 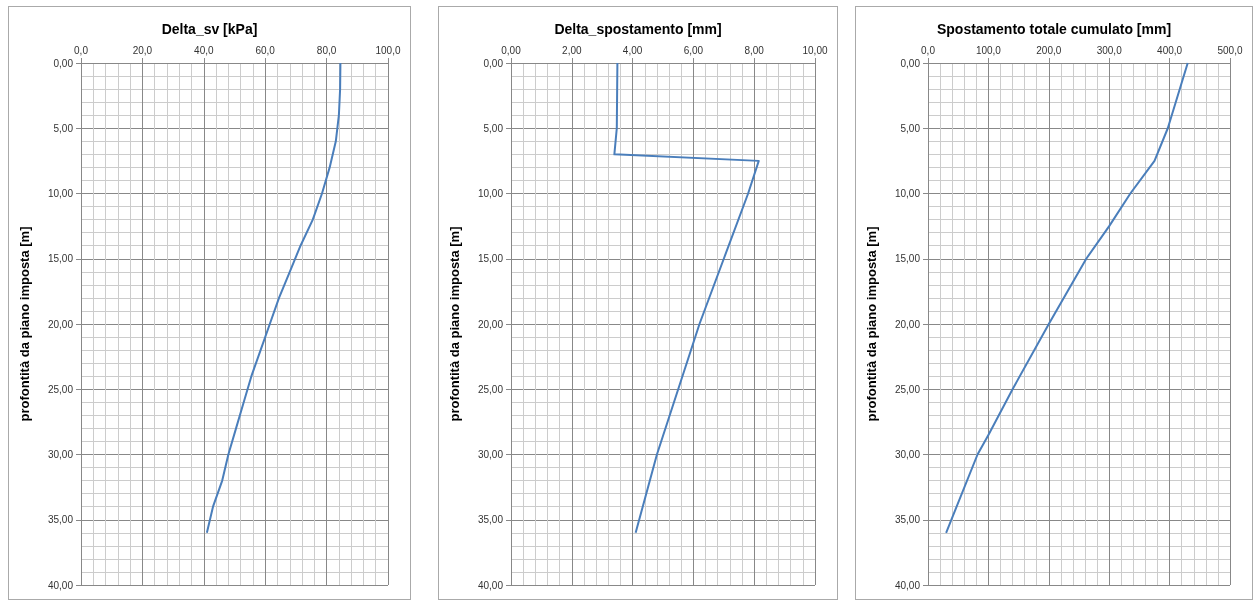 What do you see at coordinates (209, 29) in the screenshot?
I see `chart-title: Delta_sv [kPa]` at bounding box center [209, 29].